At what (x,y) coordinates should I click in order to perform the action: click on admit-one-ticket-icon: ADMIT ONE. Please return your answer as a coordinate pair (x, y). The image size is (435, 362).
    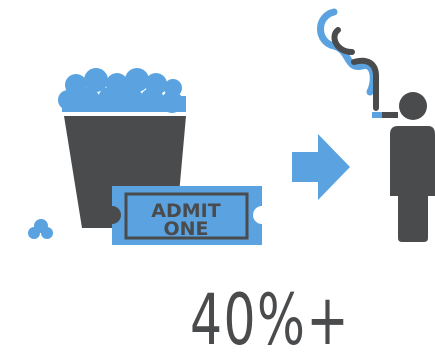
    Looking at the image, I should click on (187, 215).